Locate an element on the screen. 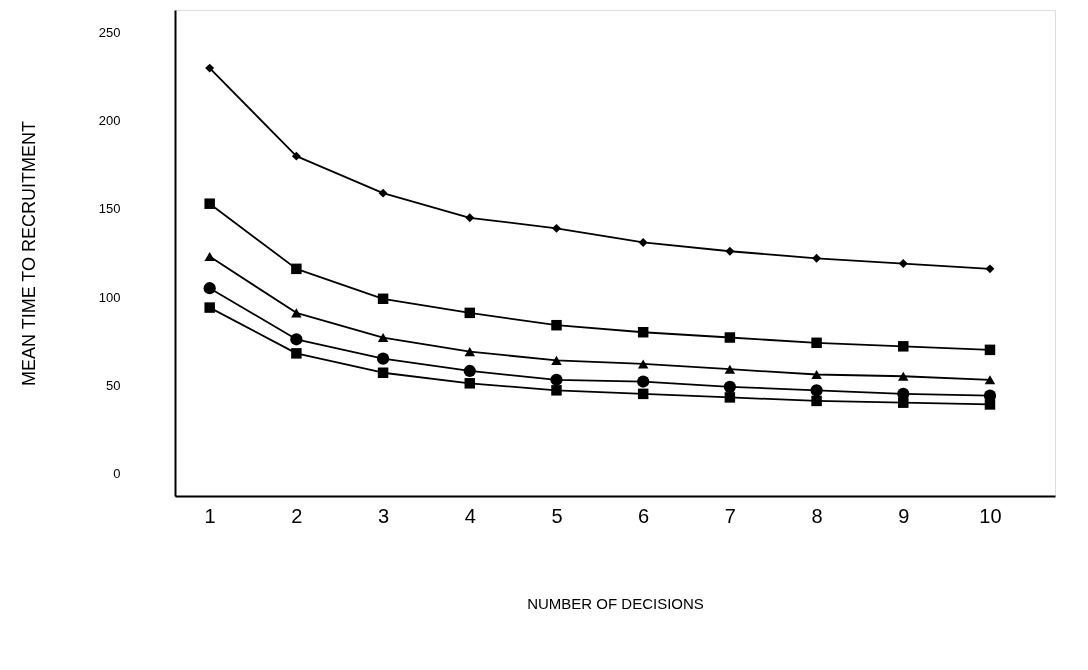 The height and width of the screenshot is (670, 1088). x-tick-label: 1 is located at coordinates (210, 515).